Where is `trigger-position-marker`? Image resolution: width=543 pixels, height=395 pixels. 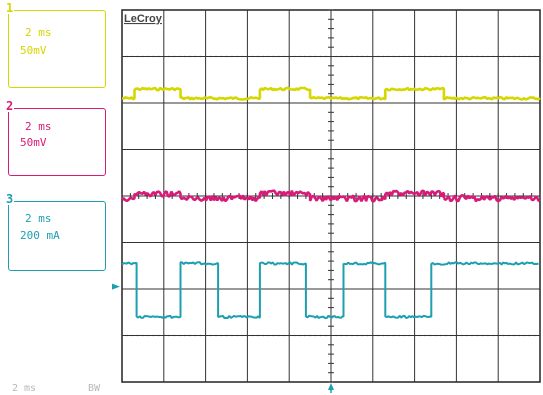 trigger-position-marker is located at coordinates (331, 386).